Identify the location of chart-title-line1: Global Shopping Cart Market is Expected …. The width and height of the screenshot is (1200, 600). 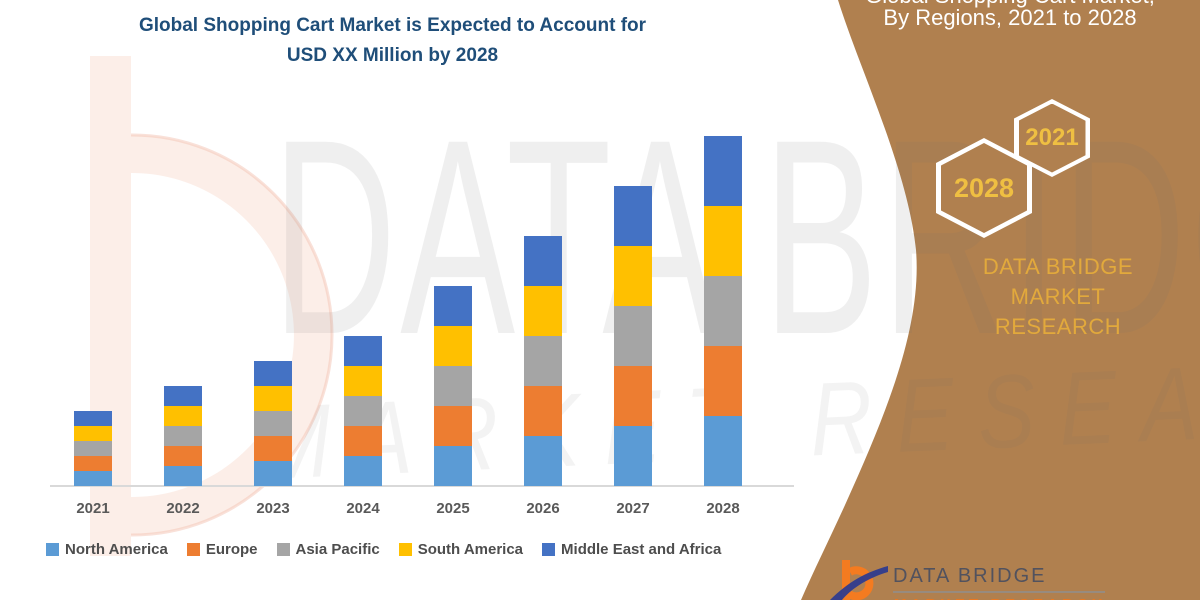
(392, 25).